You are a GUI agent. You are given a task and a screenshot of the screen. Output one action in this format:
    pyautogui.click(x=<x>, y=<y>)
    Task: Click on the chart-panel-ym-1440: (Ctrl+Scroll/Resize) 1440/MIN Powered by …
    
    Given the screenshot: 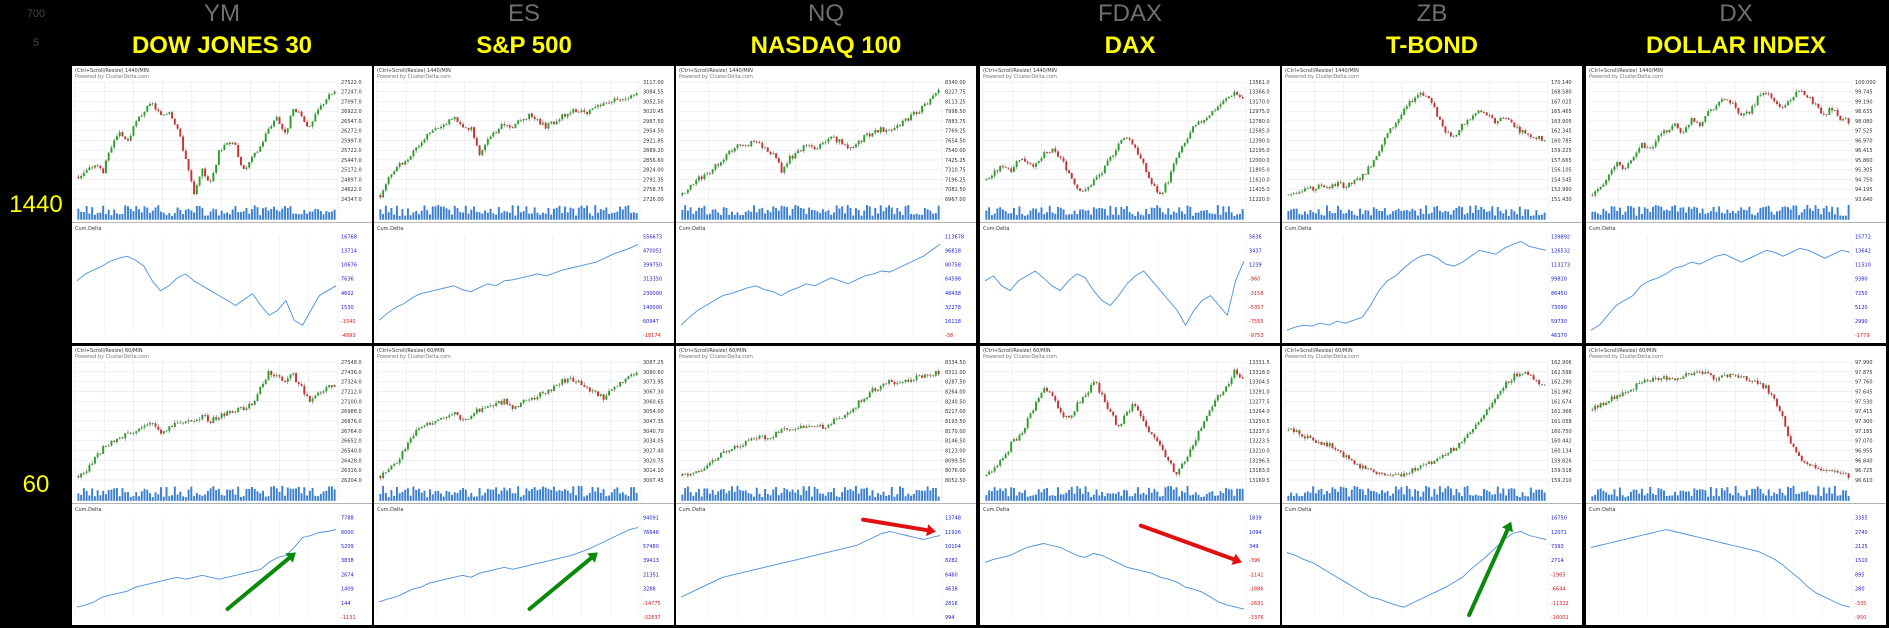 What is the action you would take?
    pyautogui.click(x=222, y=204)
    